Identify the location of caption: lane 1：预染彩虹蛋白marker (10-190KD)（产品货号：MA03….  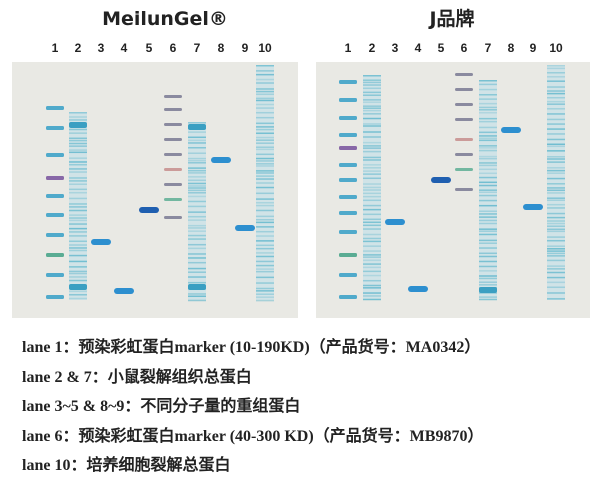
(251, 346).